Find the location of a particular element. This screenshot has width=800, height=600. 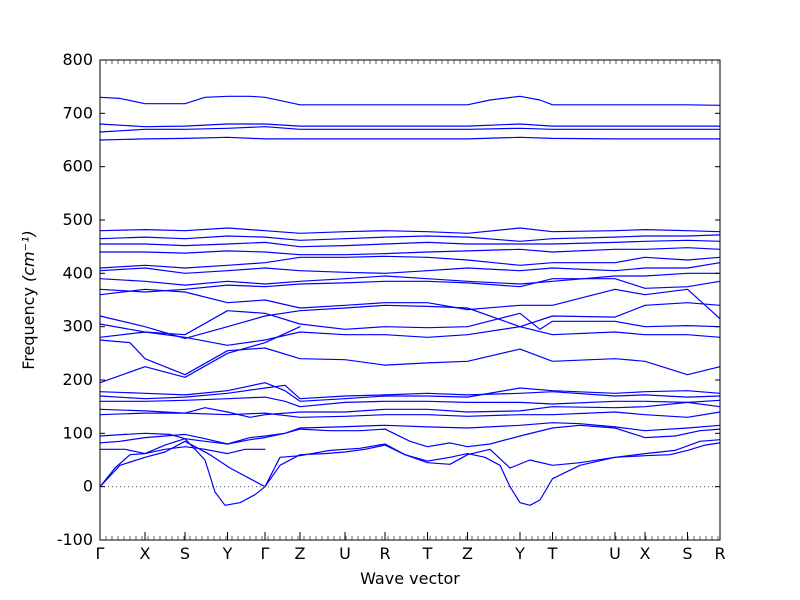

y-axis-label-unit: (cm⁻¹) is located at coordinates (28, 256).